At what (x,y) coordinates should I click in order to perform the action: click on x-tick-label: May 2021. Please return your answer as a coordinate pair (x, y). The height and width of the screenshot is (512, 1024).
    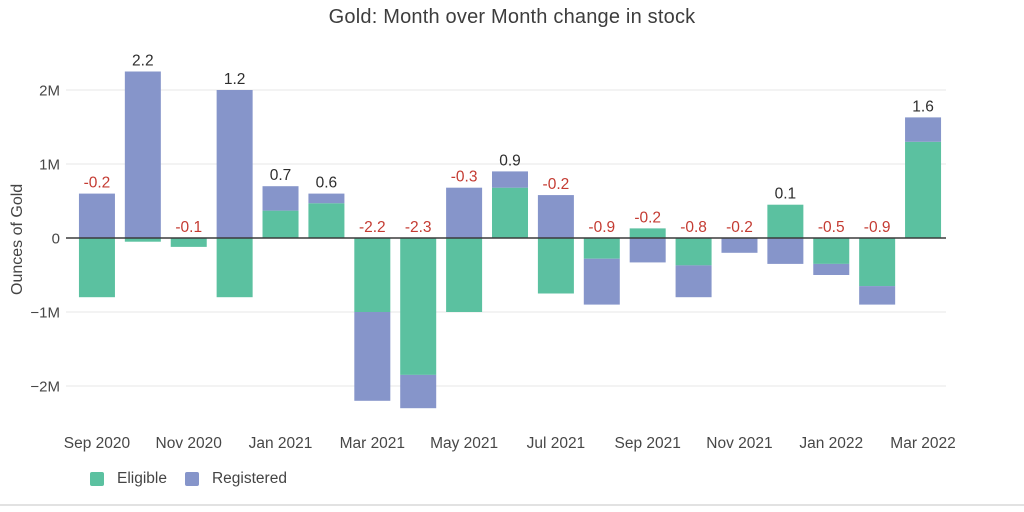
    Looking at the image, I should click on (464, 443).